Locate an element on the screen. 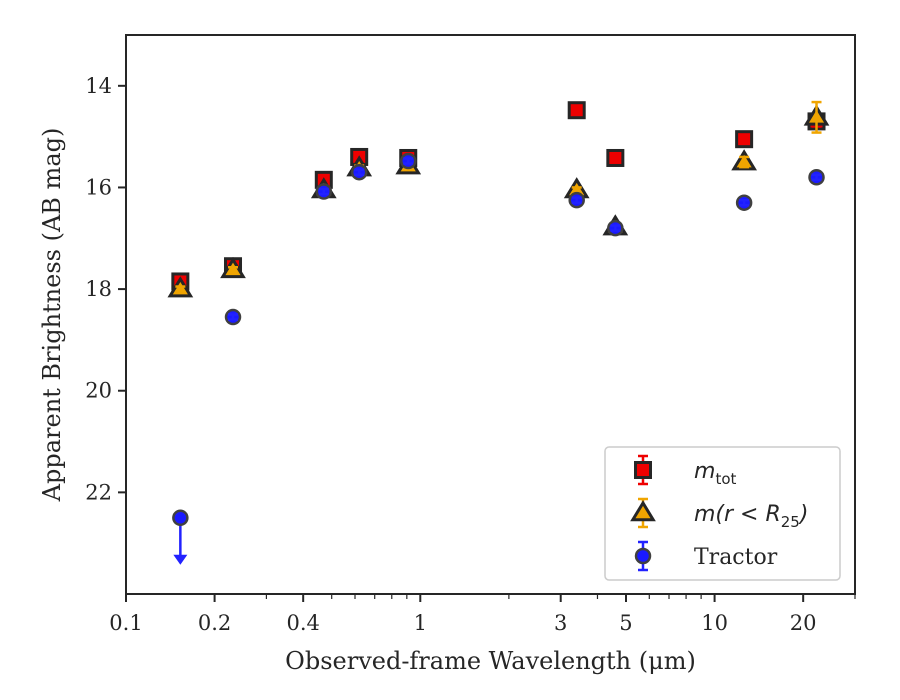  legend-label: mtot is located at coordinates (715, 473).